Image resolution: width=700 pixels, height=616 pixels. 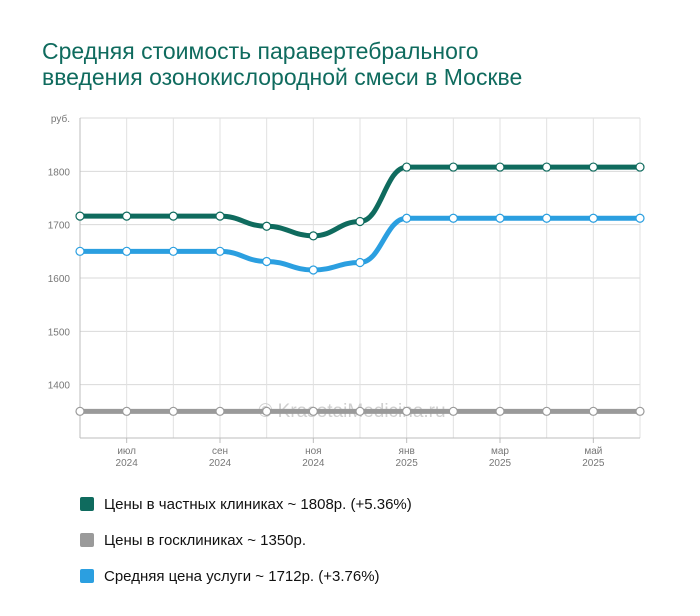 What do you see at coordinates (59, 226) in the screenshot?
I see `y-tick-label: 1700` at bounding box center [59, 226].